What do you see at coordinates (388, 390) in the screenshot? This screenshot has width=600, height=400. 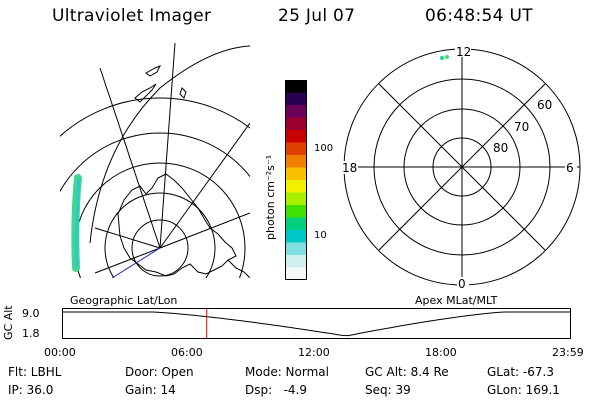 I see `seq-info: Seq: 39` at bounding box center [388, 390].